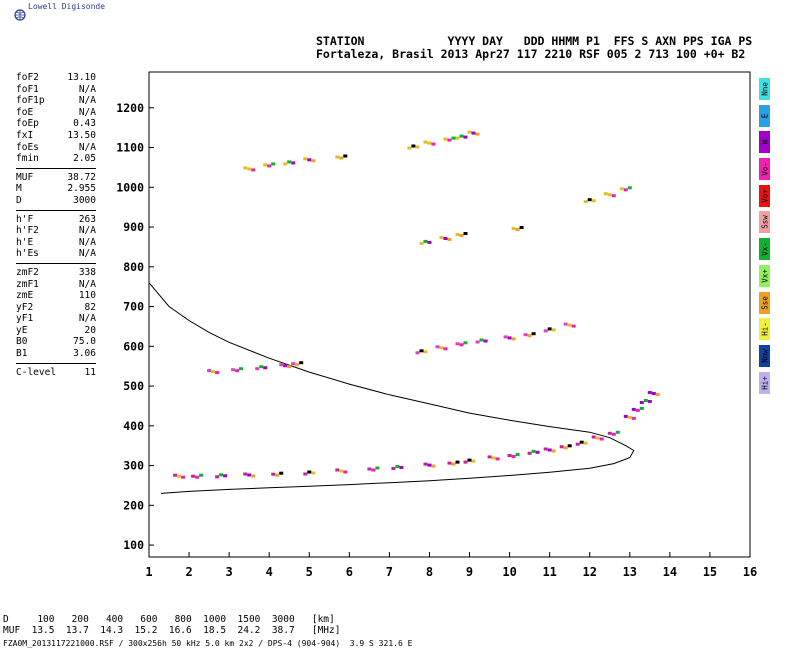 Image resolution: width=800 pixels, height=650 pixels. What do you see at coordinates (764, 355) in the screenshot?
I see `legend-item: Nnw` at bounding box center [764, 355].